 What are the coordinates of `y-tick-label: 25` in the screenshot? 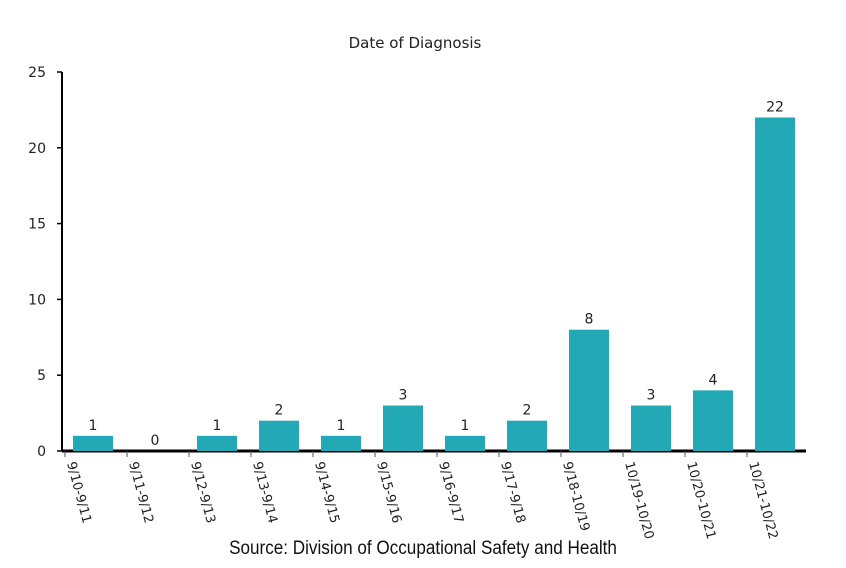 It's located at (37, 73).